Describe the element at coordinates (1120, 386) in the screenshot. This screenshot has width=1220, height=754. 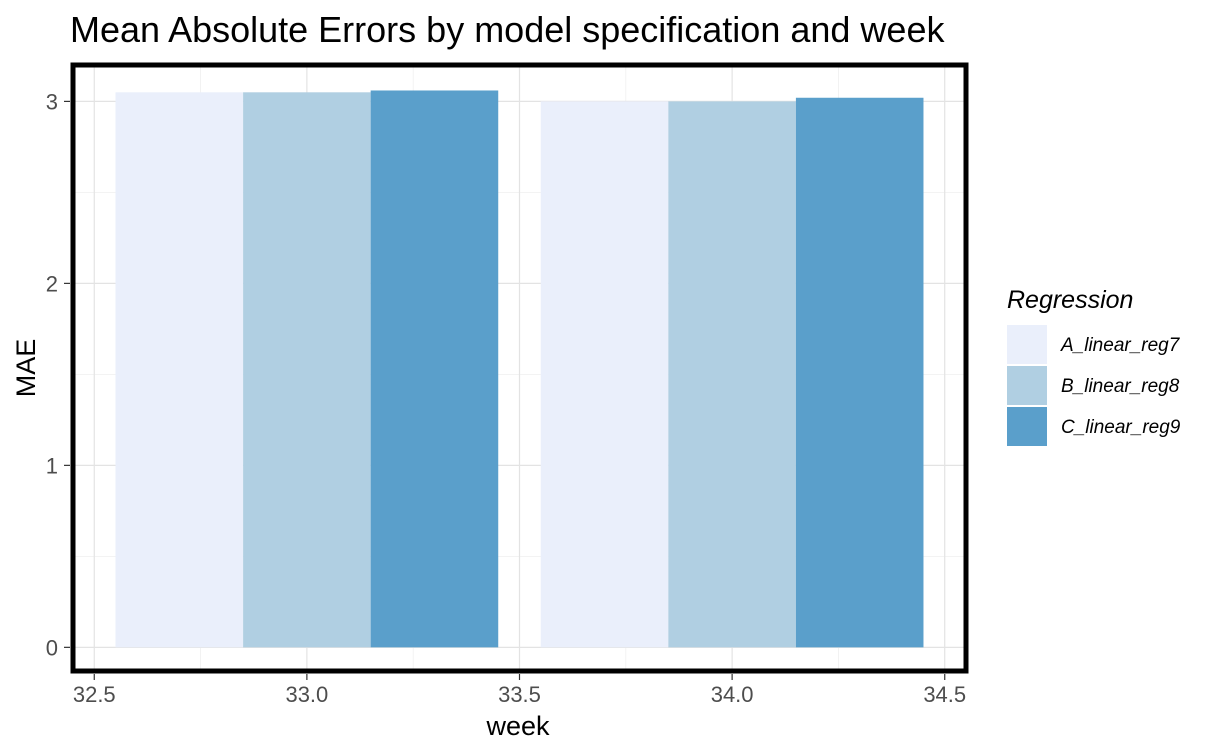
I see `legend-label: B_linear_reg8` at that location.